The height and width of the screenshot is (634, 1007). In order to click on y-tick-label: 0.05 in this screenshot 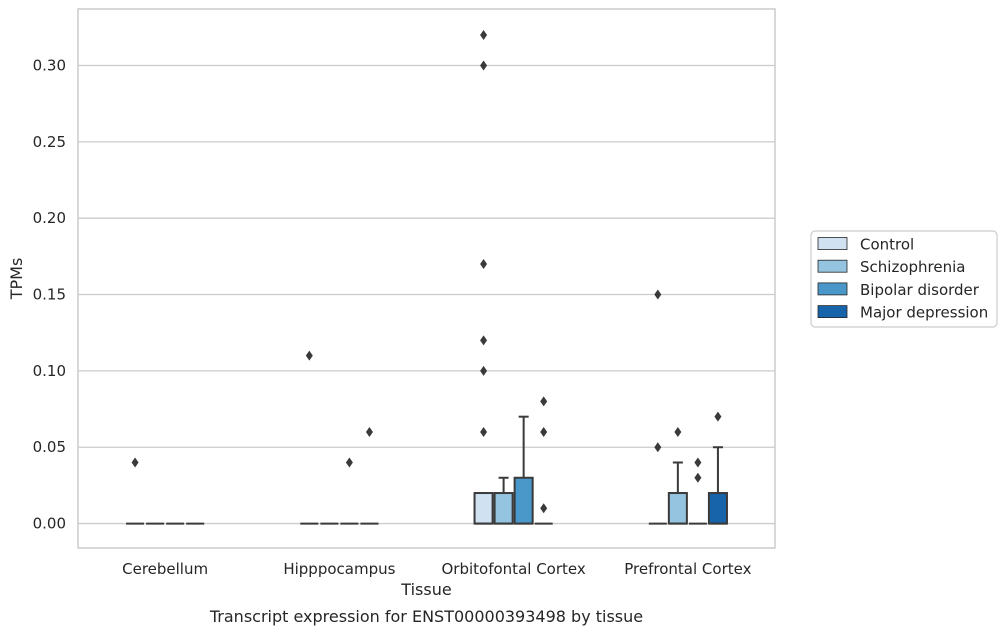, I will do `click(49, 447)`.